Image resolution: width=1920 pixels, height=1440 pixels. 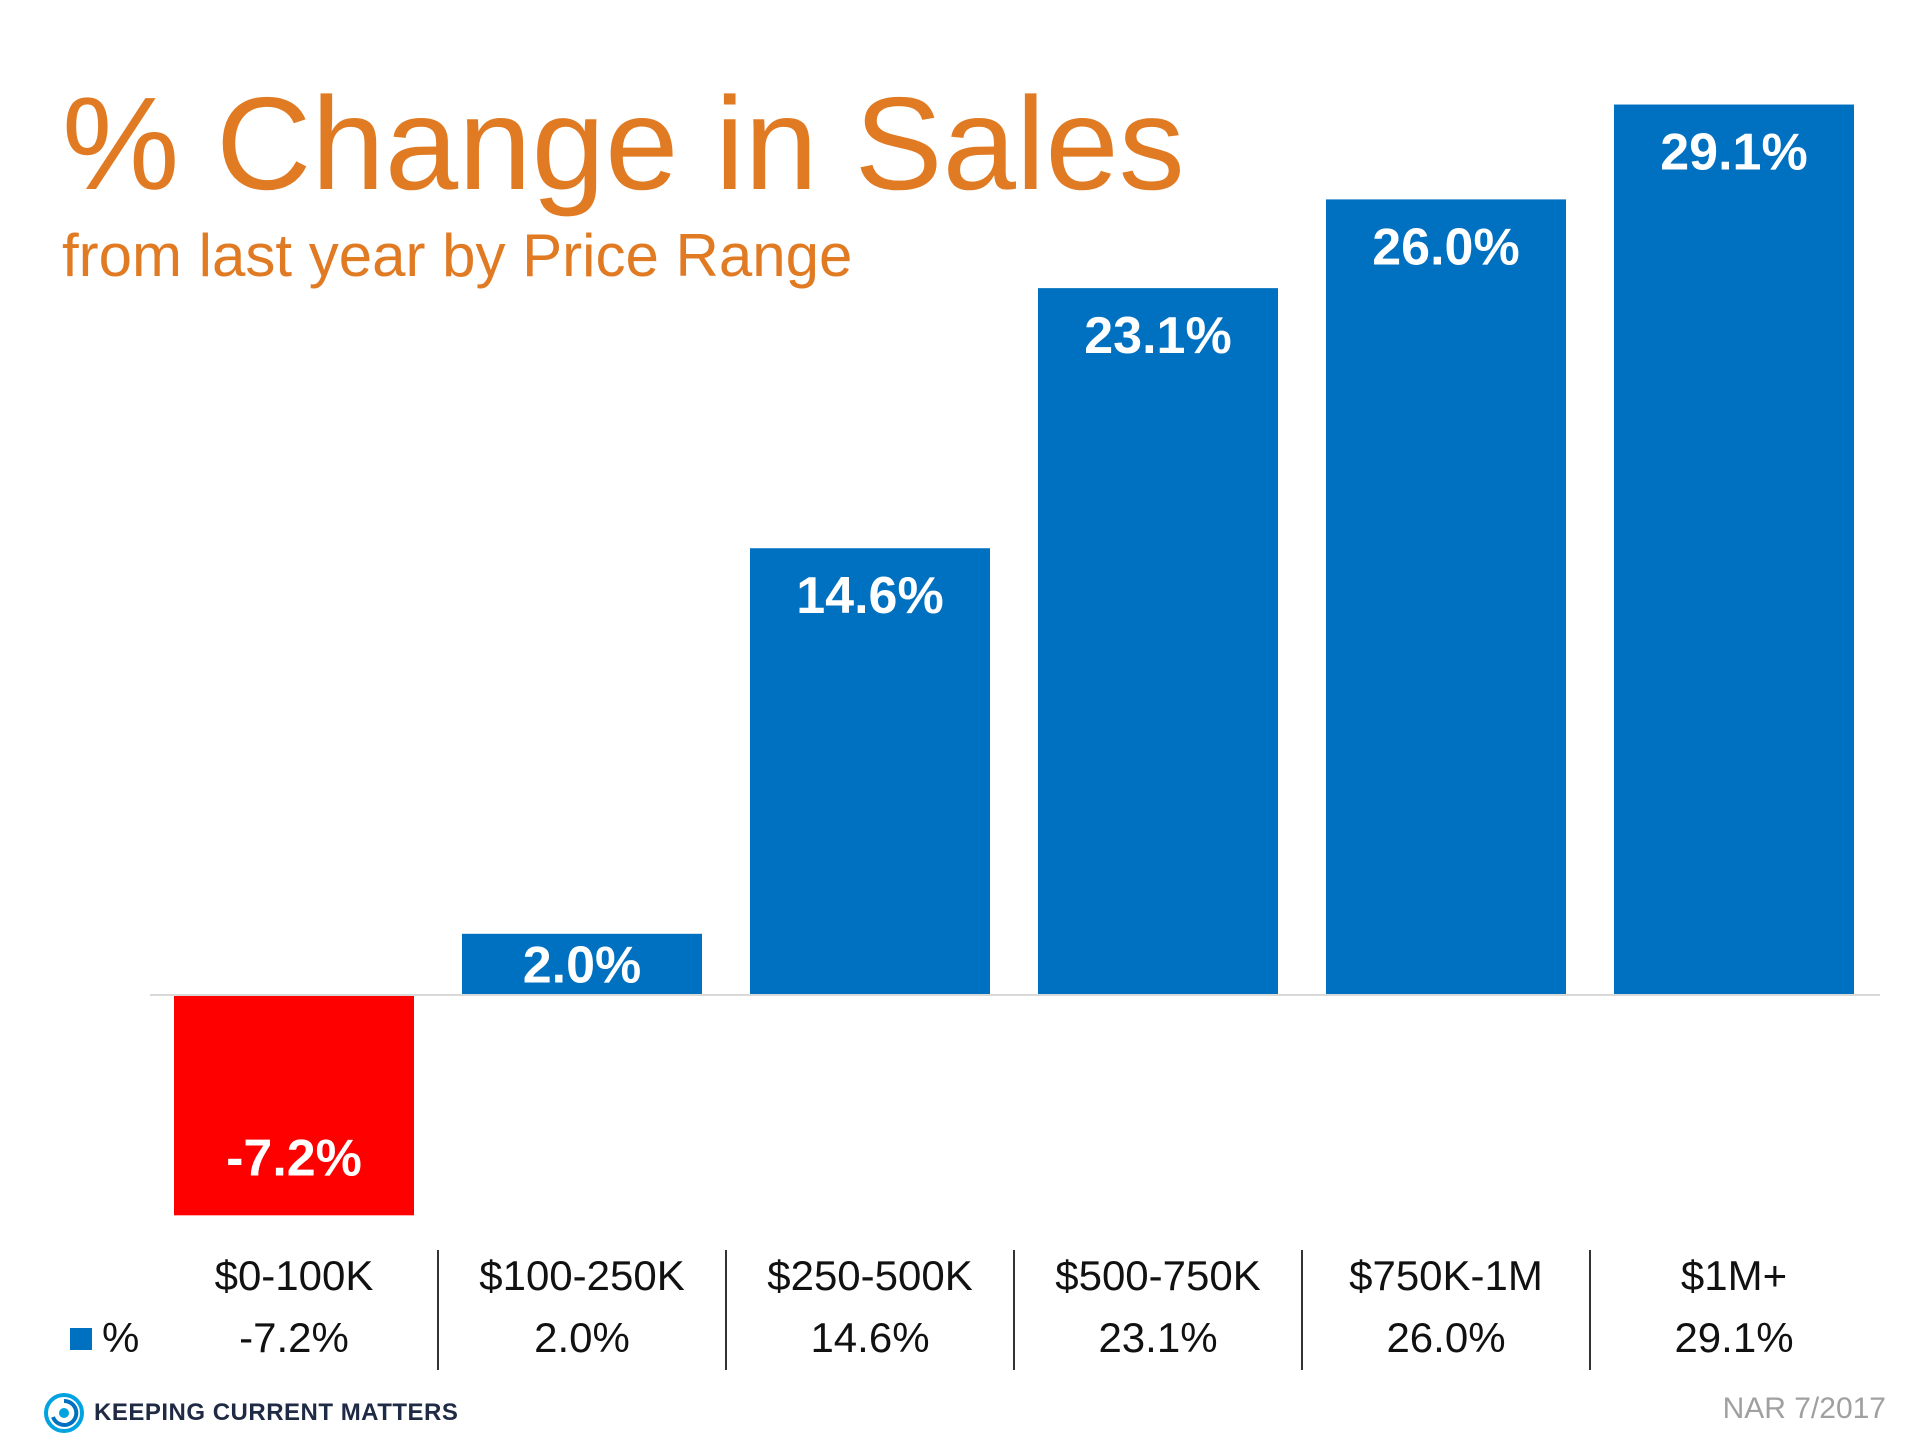 I want to click on table-value-5: 29.1%, so click(x=1733, y=1337).